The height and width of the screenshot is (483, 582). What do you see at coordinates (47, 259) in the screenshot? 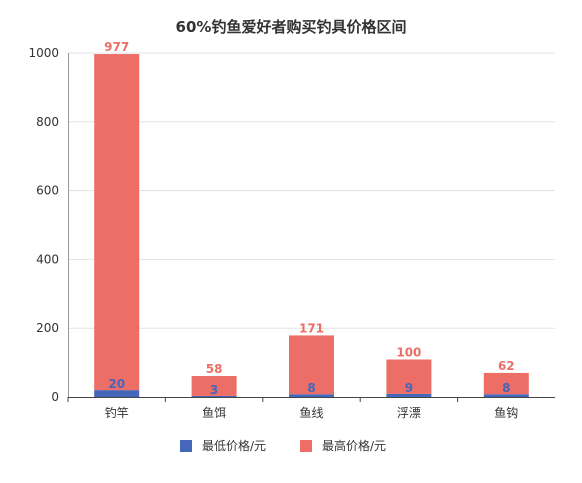
I see `y-tick-label: 400` at bounding box center [47, 259].